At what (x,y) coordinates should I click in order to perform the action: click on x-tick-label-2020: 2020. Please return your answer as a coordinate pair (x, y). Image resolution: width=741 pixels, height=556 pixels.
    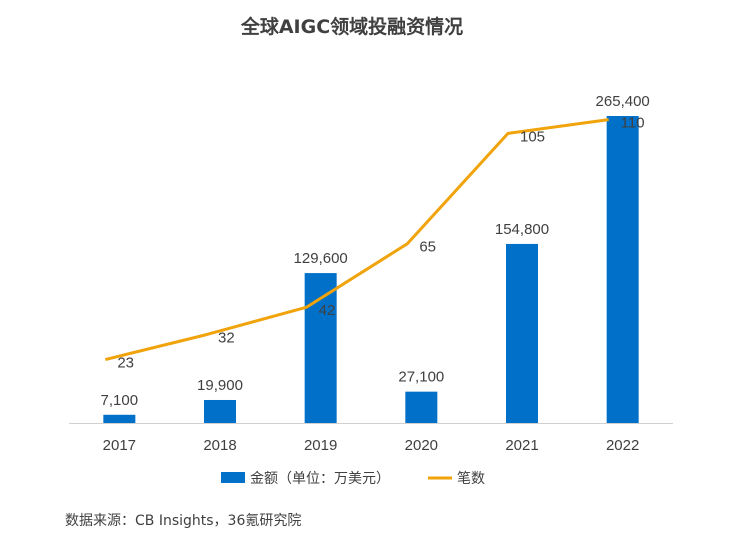
    Looking at the image, I should click on (421, 445).